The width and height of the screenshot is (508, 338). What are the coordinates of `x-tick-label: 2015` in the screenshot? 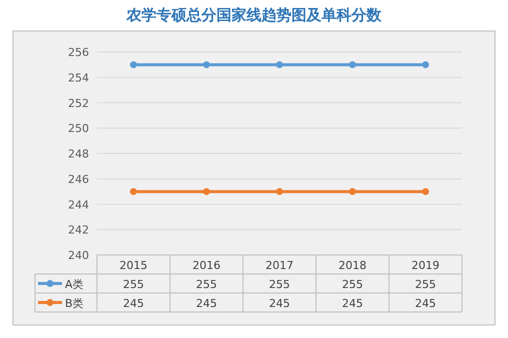 It's located at (134, 265).